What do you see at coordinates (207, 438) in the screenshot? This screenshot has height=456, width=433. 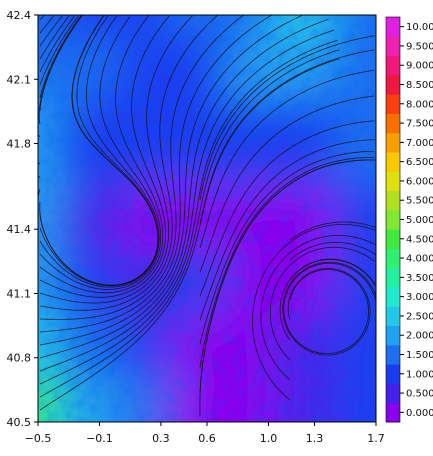 I see `x-tick-label: 0.6` at bounding box center [207, 438].